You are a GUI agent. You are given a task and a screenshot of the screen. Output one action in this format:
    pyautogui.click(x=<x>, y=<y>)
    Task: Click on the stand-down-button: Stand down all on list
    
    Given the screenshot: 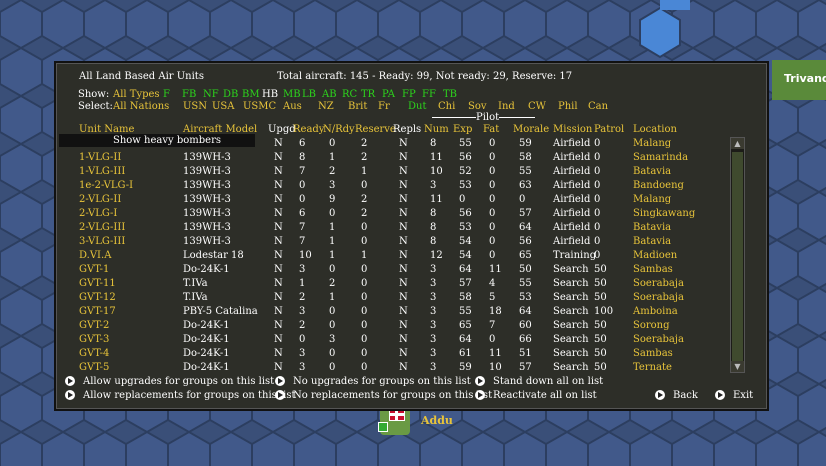 What is the action you would take?
    pyautogui.click(x=548, y=381)
    